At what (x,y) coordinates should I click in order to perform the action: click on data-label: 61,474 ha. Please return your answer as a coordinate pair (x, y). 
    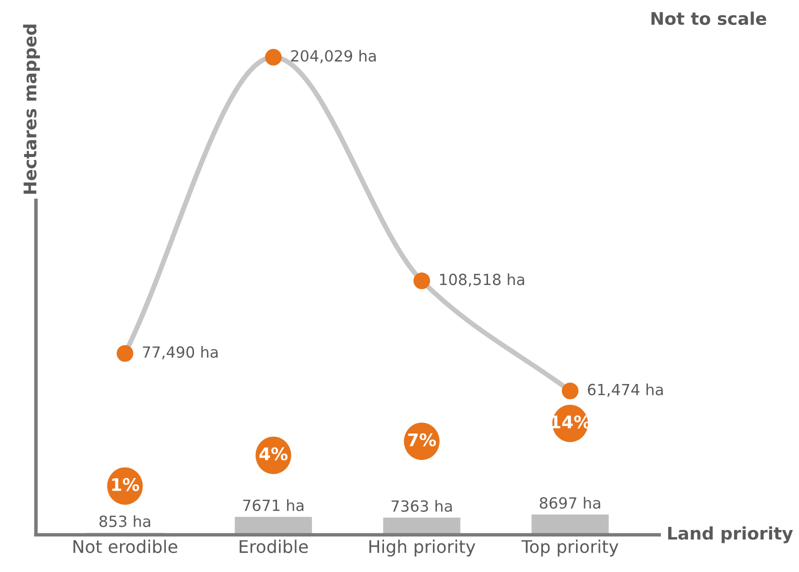
    Looking at the image, I should click on (625, 390).